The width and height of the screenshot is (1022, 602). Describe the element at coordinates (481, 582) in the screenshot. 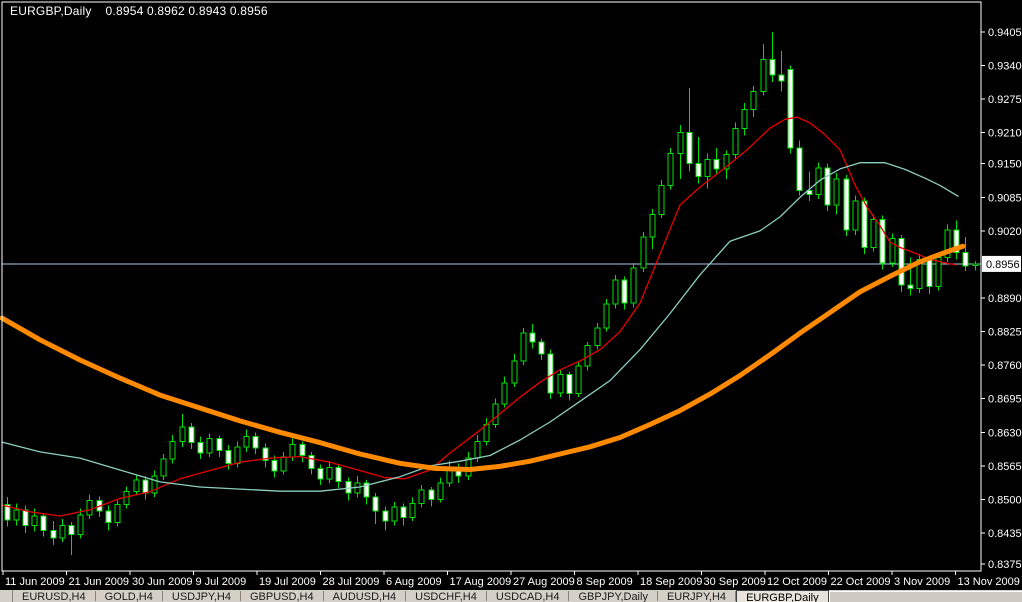

I see `svg-text: 17 Aug 2009` at that location.